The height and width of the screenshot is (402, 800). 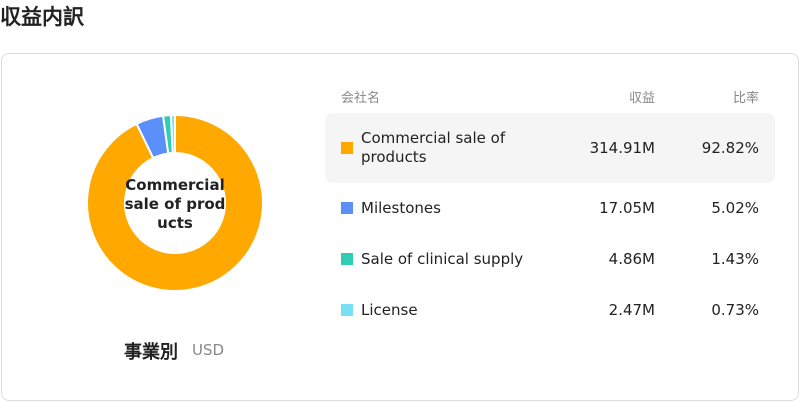 What do you see at coordinates (42, 17) in the screenshot?
I see `page-title: 収益内訳` at bounding box center [42, 17].